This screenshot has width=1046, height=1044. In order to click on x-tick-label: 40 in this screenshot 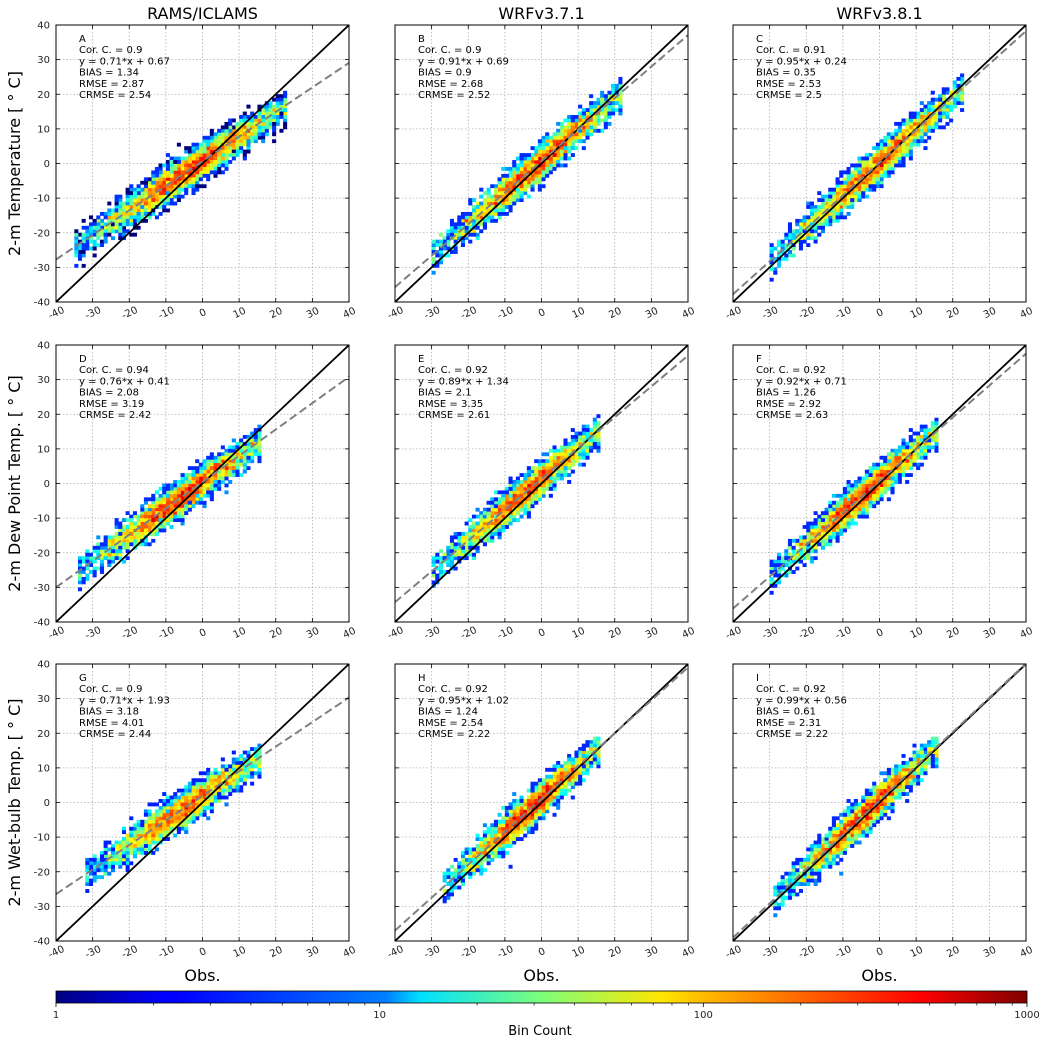, I will do `click(689, 313)`.